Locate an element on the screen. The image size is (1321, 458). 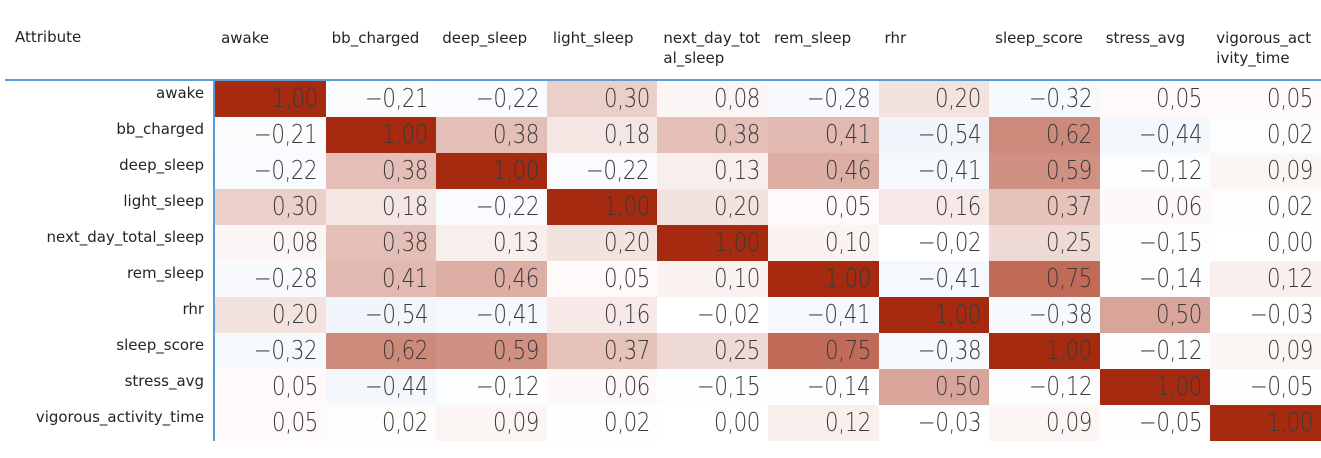
heatmap-cell: −0,32 is located at coordinates (270, 351).